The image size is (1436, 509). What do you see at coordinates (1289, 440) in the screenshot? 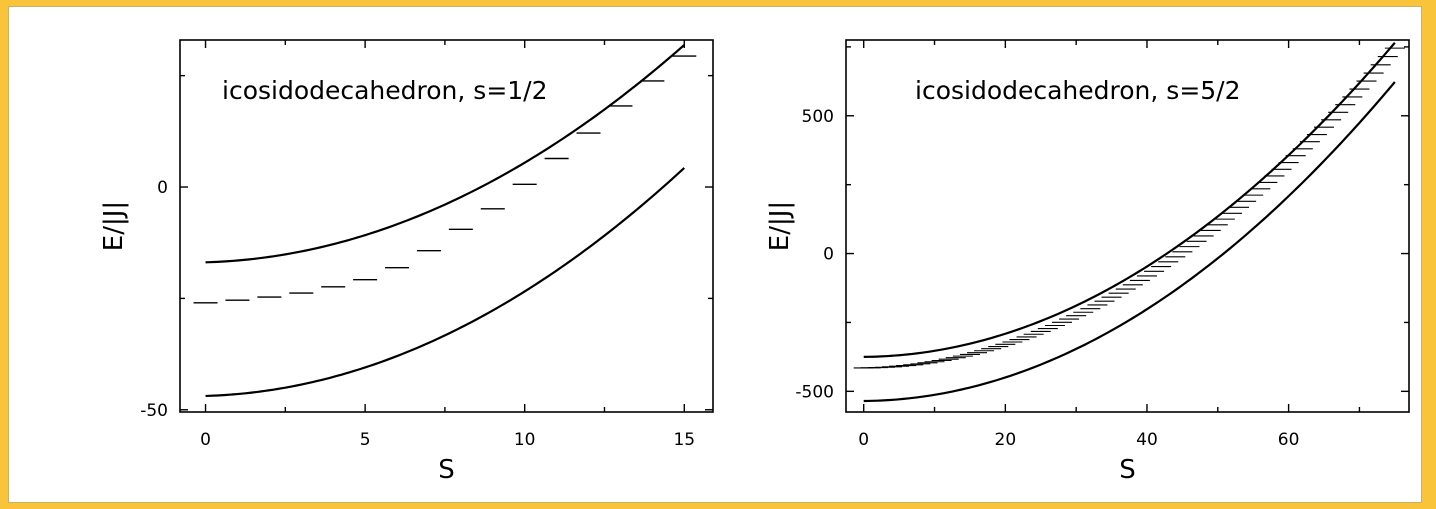
I see `x-tick-label: 60` at bounding box center [1289, 440].